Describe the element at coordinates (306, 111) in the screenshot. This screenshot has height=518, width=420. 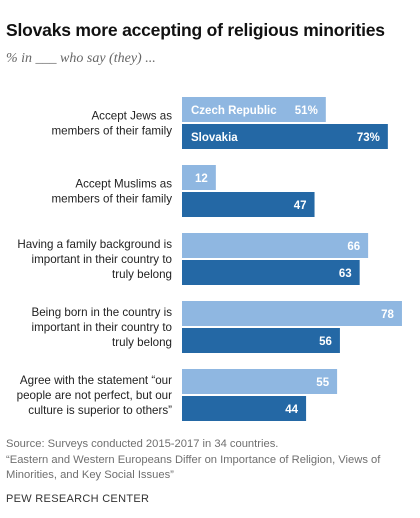
I see `data-label: 51%` at that location.